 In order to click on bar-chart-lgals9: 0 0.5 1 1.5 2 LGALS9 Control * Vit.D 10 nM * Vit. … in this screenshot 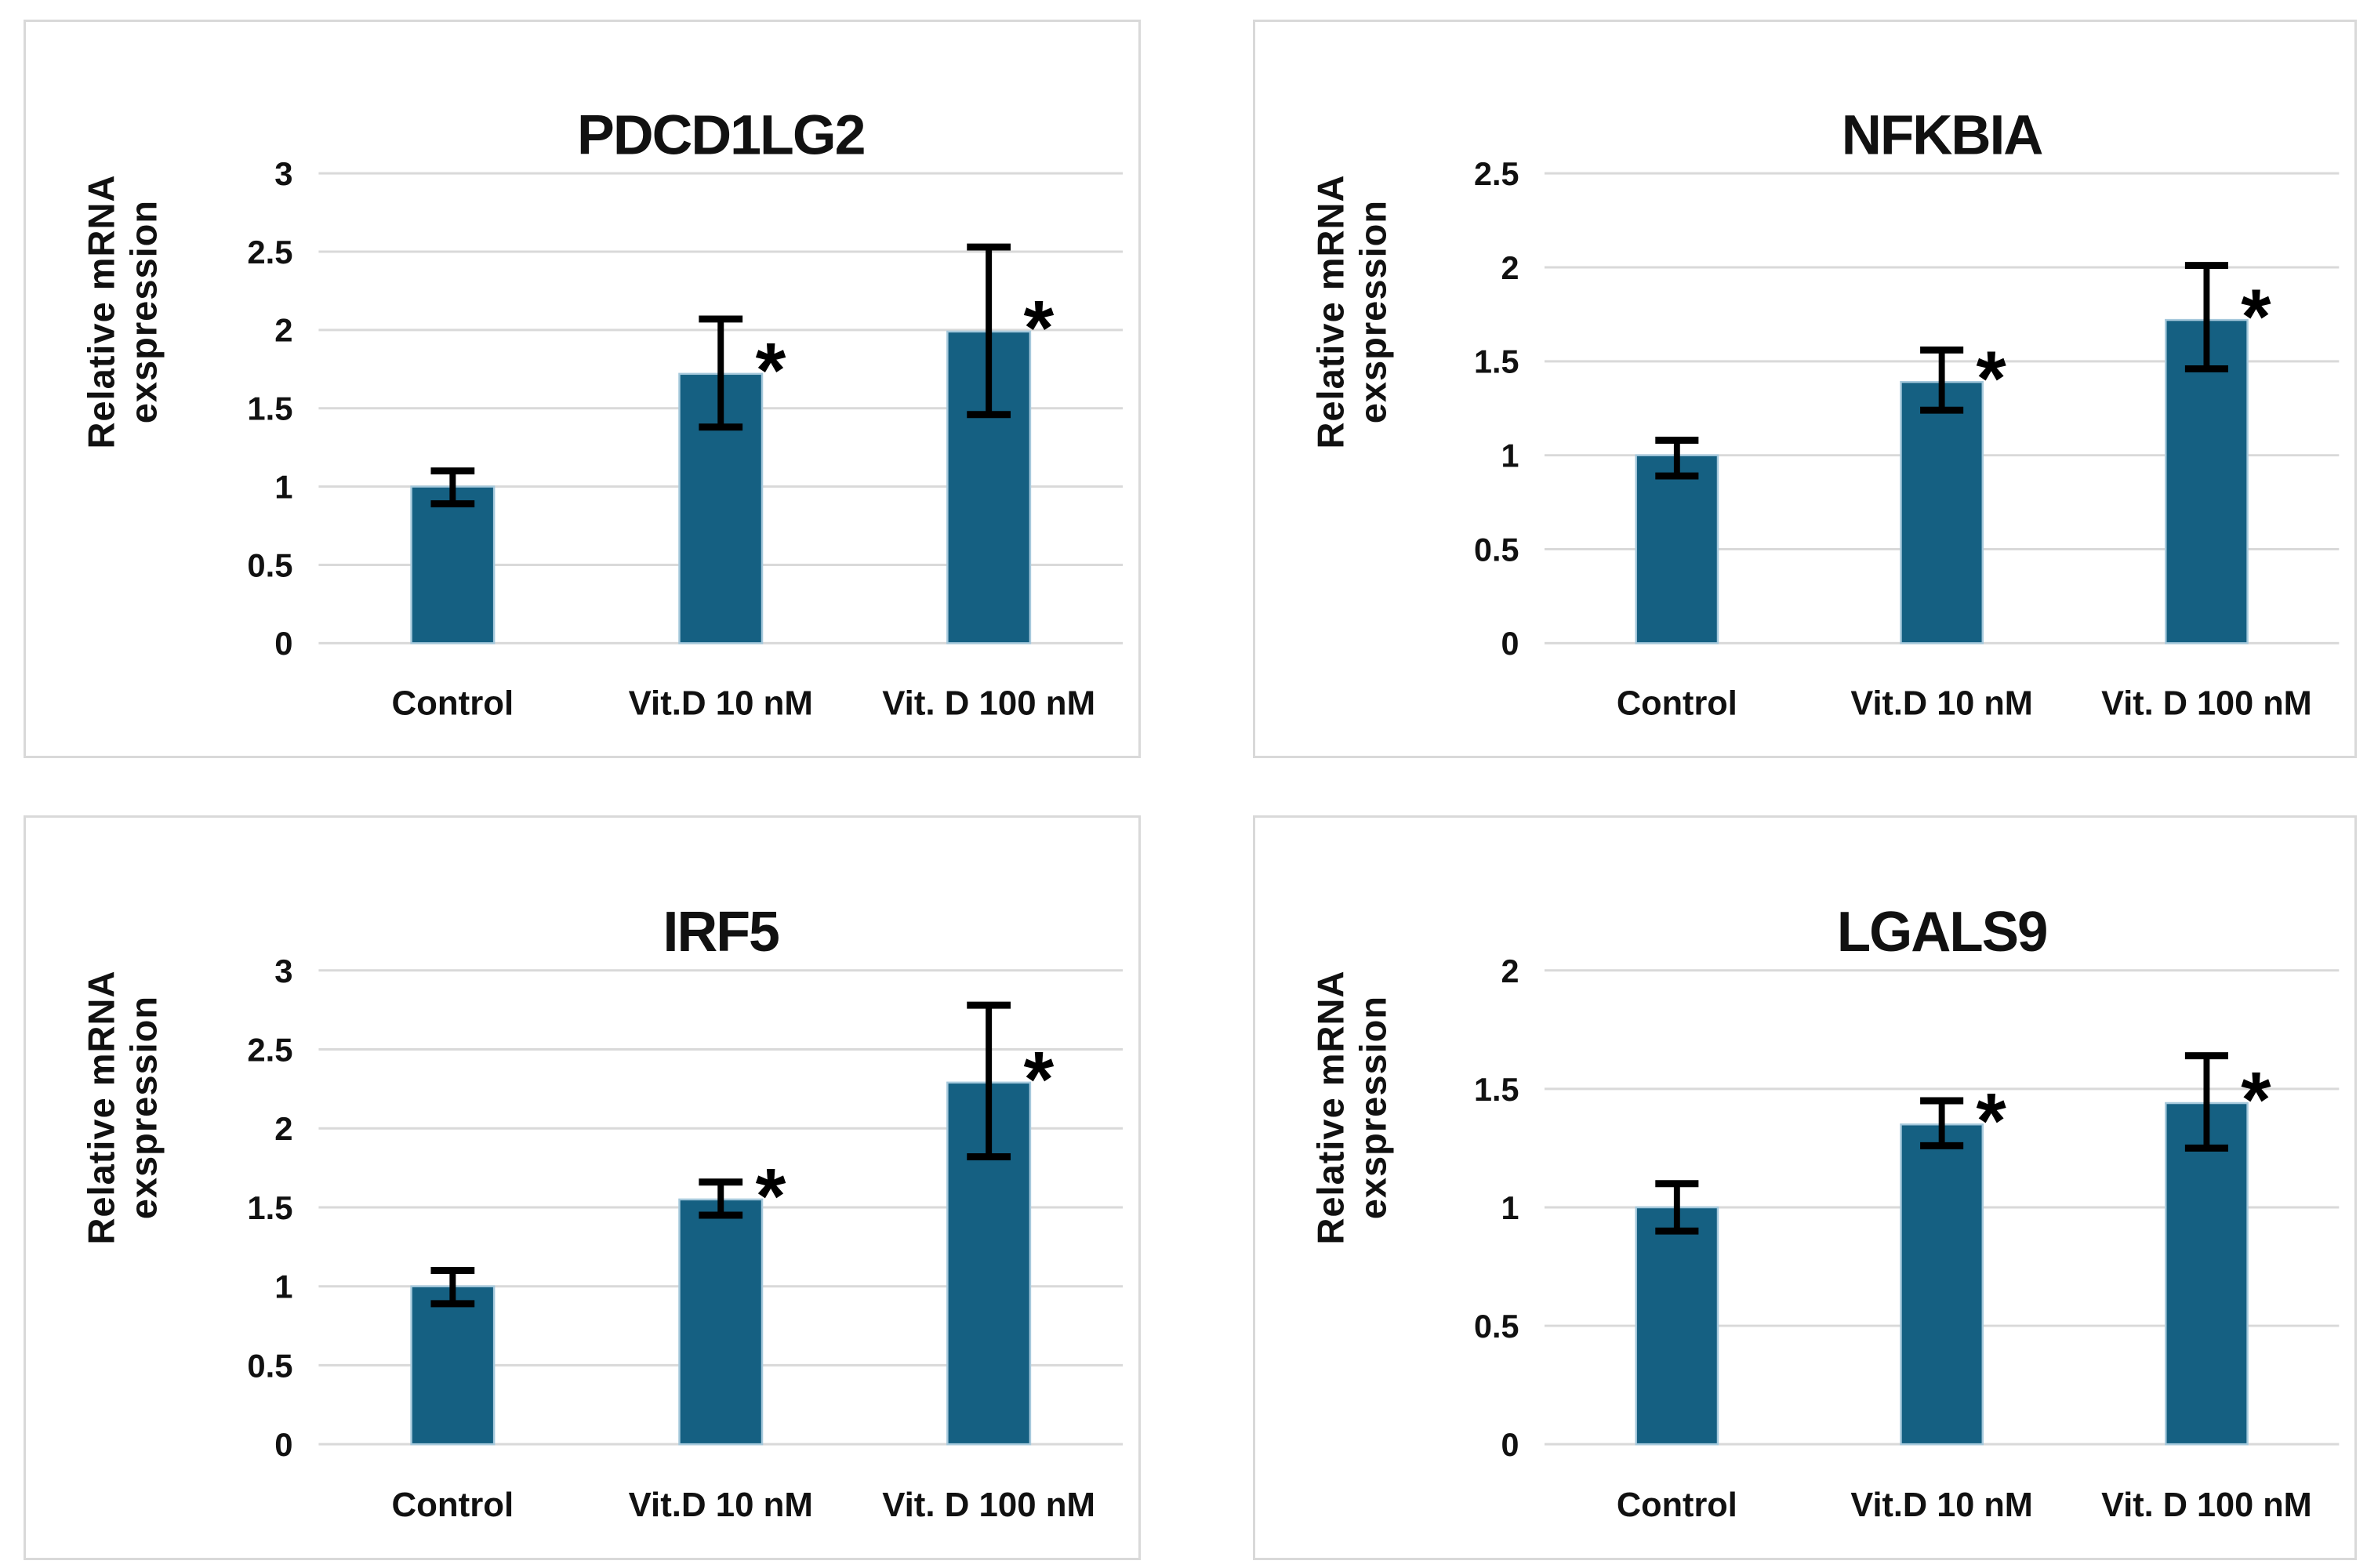, I will do `click(1907, 1212)`.